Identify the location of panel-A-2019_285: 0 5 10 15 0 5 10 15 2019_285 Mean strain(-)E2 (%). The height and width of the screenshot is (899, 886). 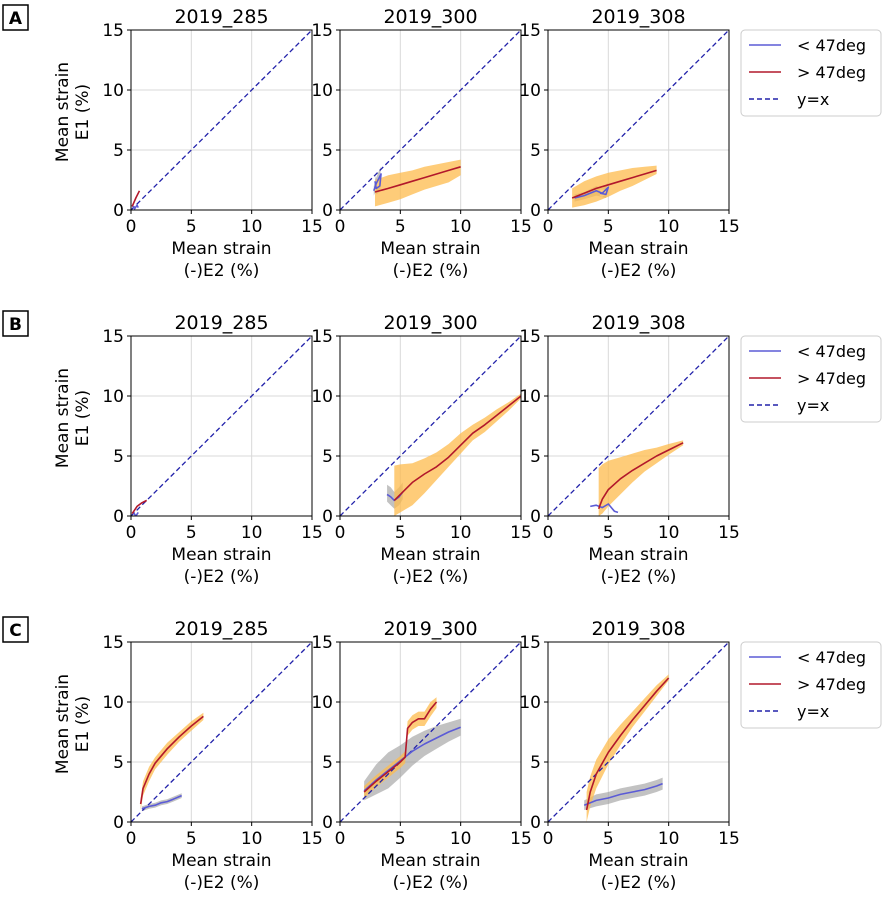
(212, 143).